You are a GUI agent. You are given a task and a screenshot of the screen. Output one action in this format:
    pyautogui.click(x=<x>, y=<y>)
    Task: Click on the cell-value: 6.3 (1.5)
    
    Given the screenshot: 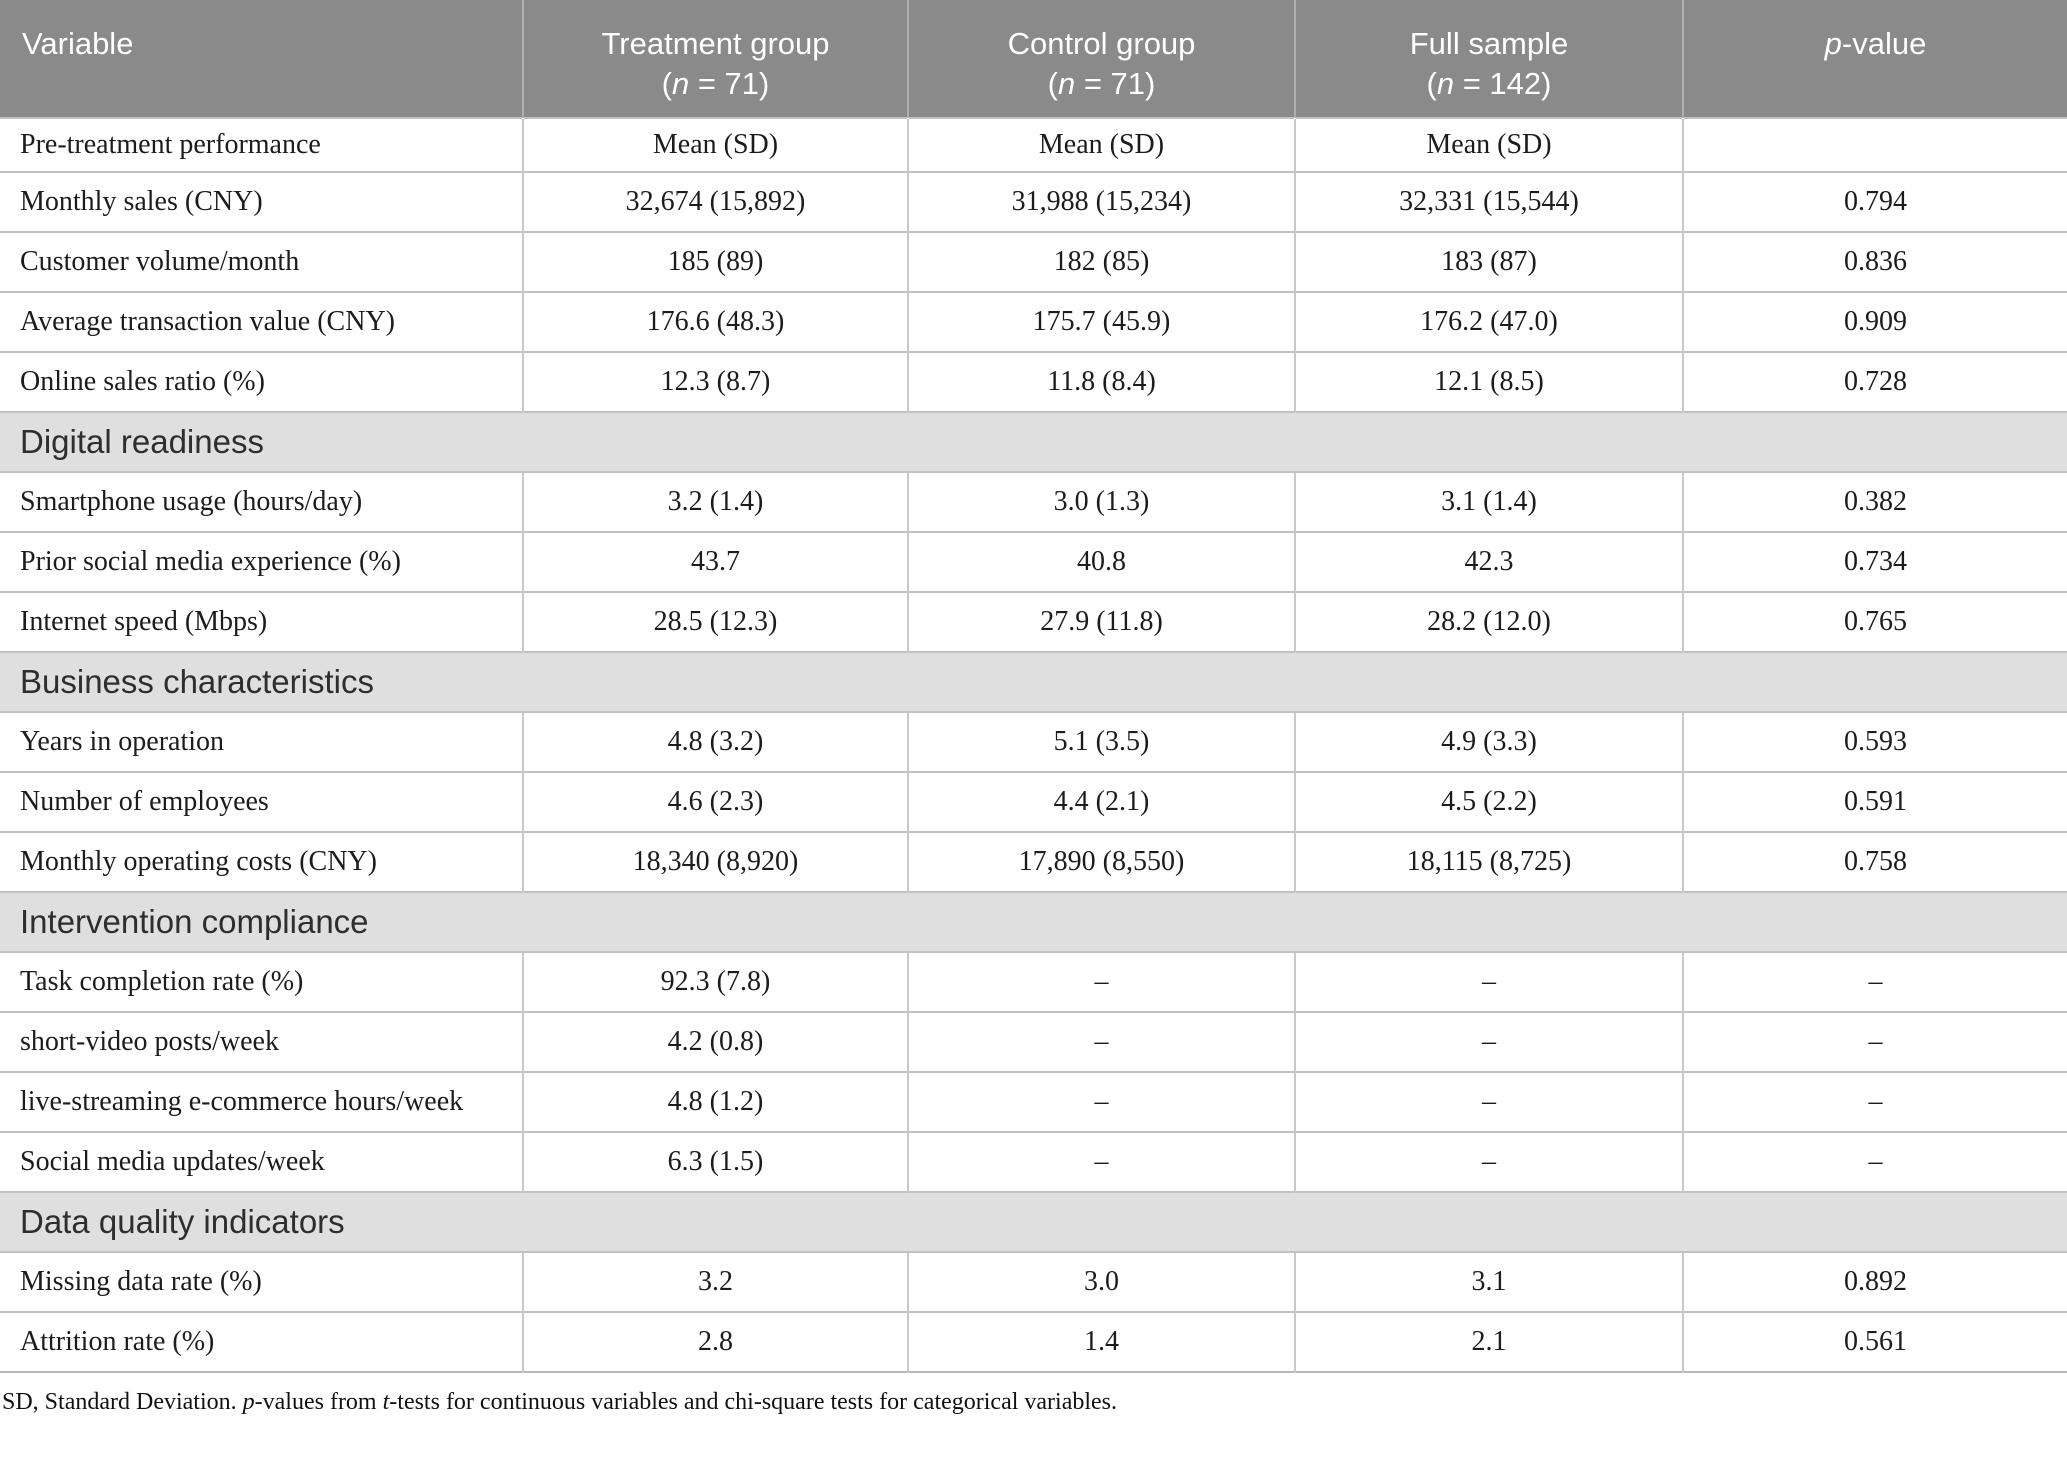 What is the action you would take?
    pyautogui.click(x=715, y=1161)
    